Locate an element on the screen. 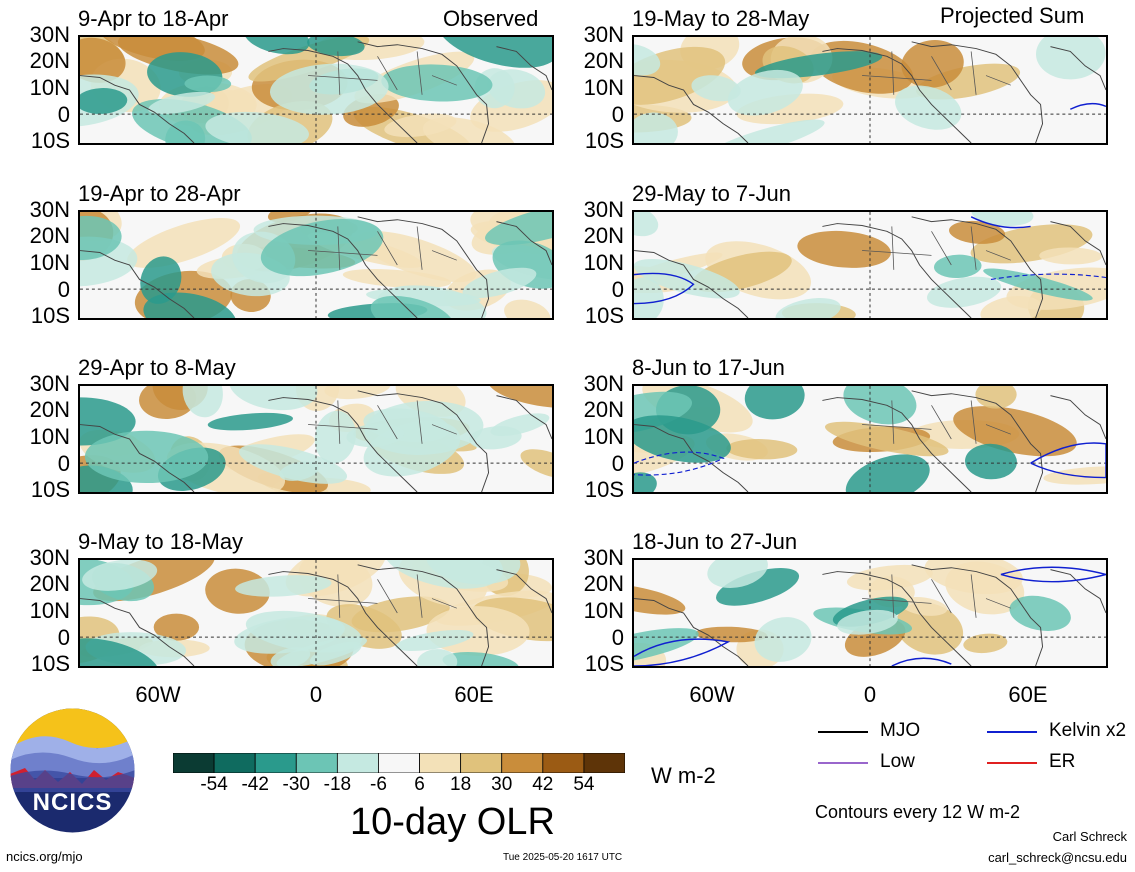 The image size is (1135, 872). main-title: 10-day OLR is located at coordinates (452, 822).